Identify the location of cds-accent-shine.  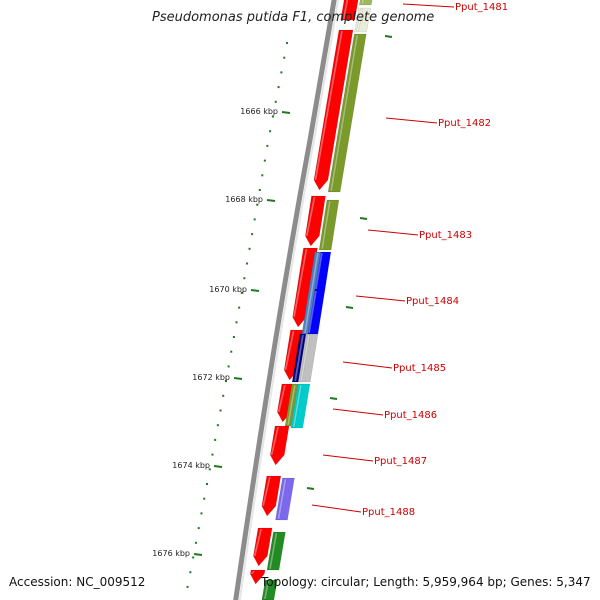
(311, 293).